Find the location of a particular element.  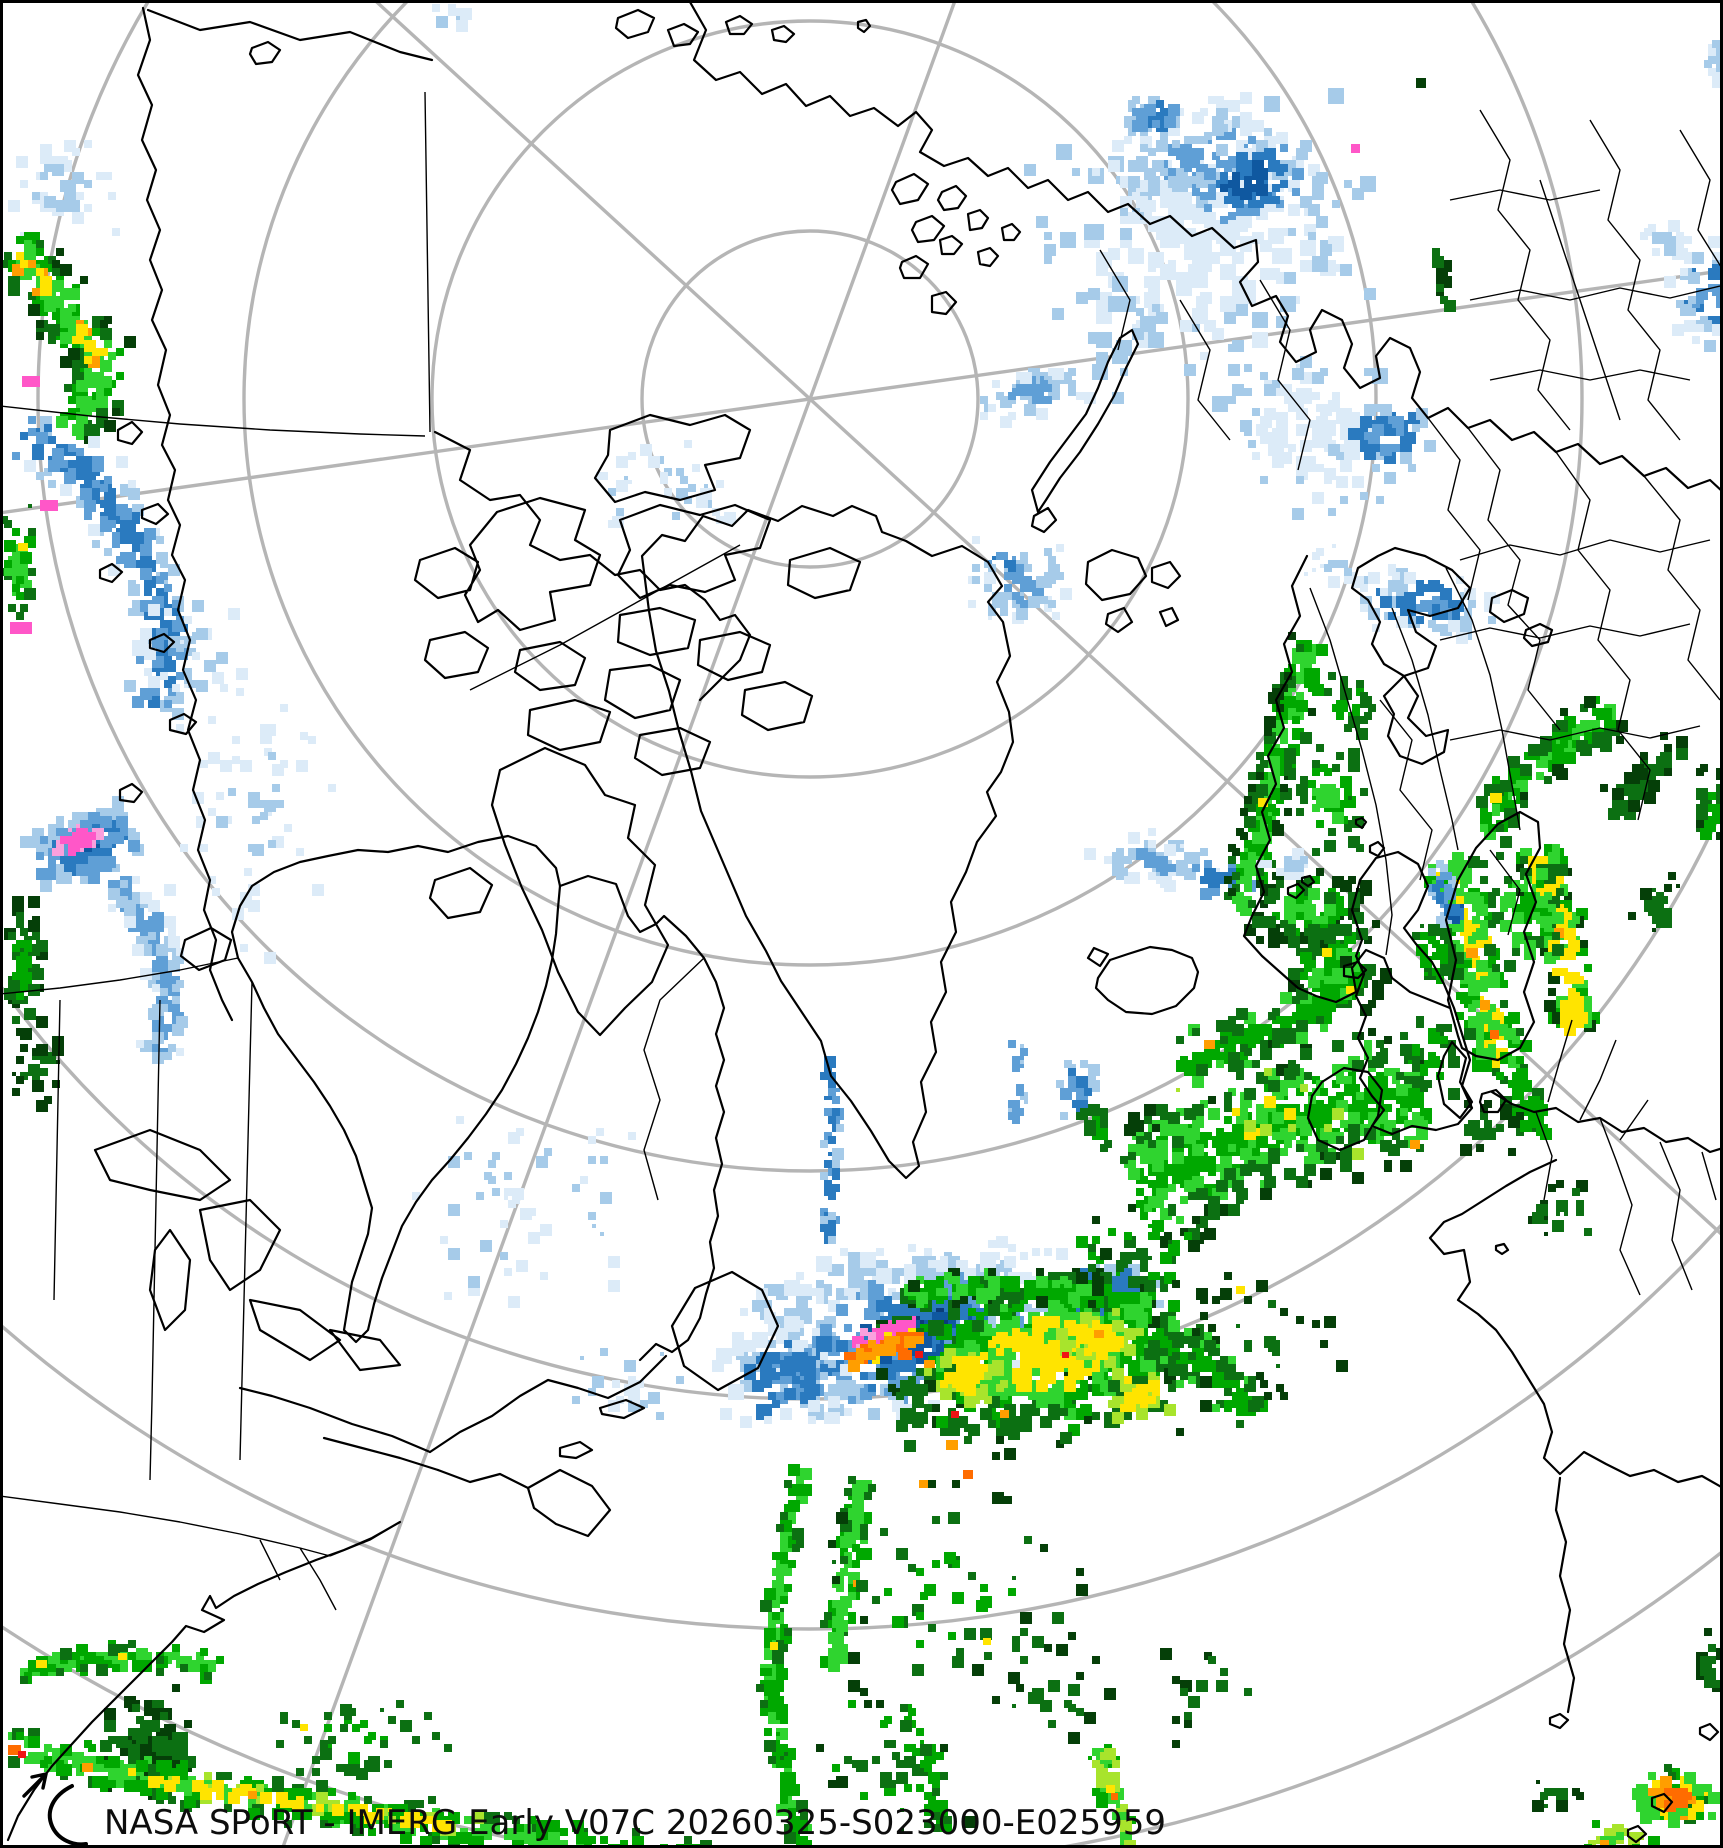

river-st-lawrence is located at coordinates (339, 1429).